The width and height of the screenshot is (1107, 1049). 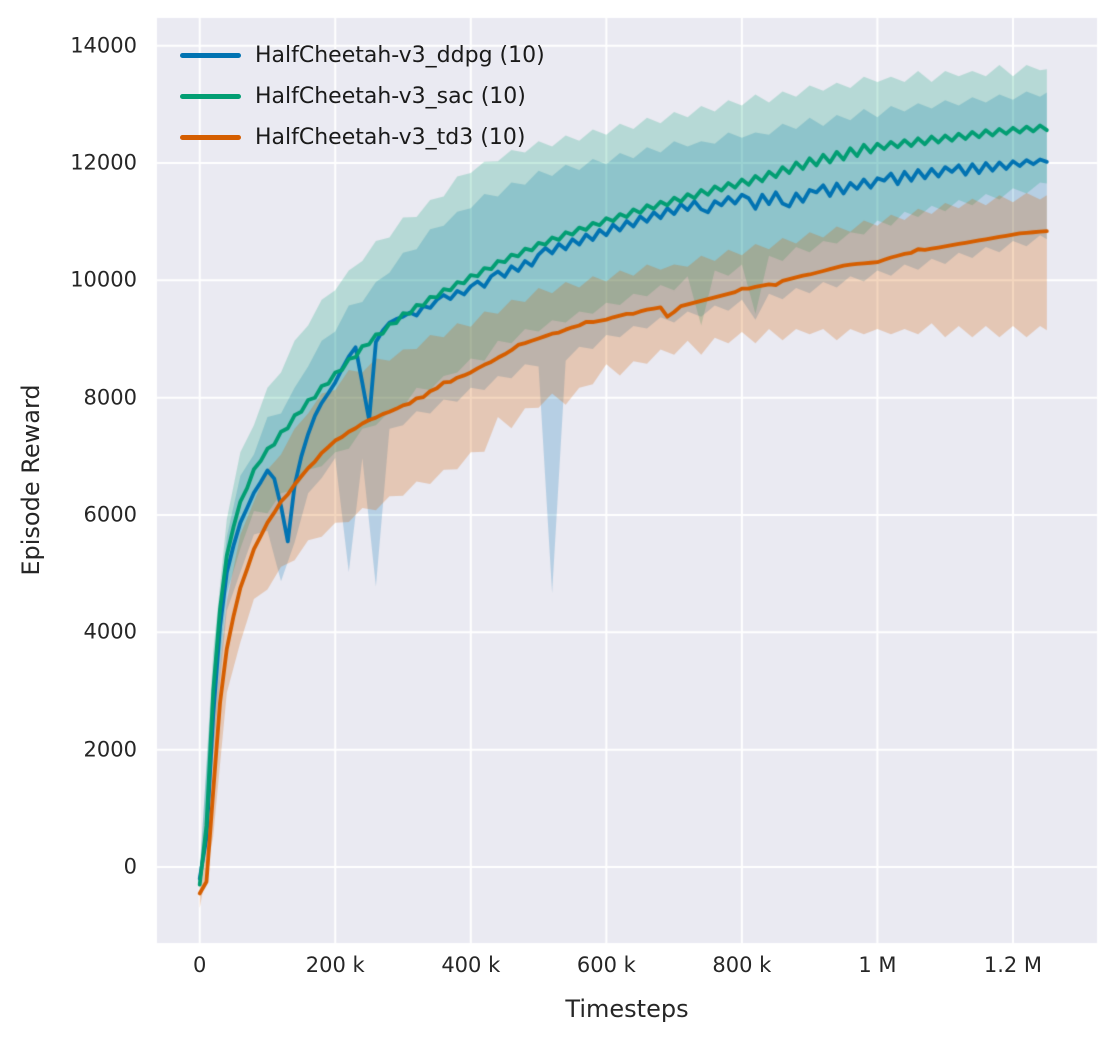 What do you see at coordinates (110, 749) in the screenshot?
I see `y-tick-label: 2000` at bounding box center [110, 749].